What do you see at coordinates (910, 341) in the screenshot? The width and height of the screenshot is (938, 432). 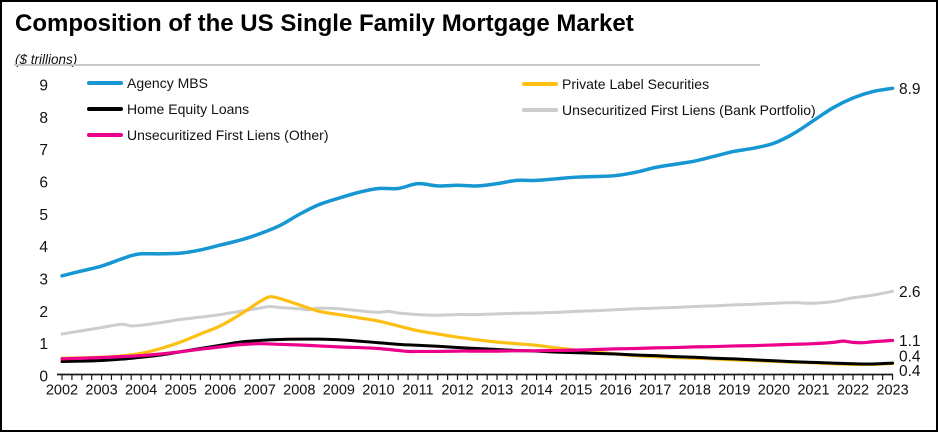 I see `end-value-label-other-liens: 1.1` at bounding box center [910, 341].